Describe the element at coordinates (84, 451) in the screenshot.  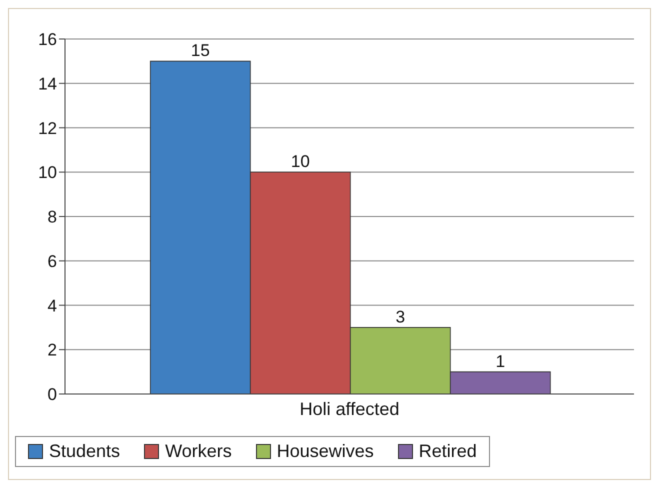
I see `legend-label: Students` at that location.